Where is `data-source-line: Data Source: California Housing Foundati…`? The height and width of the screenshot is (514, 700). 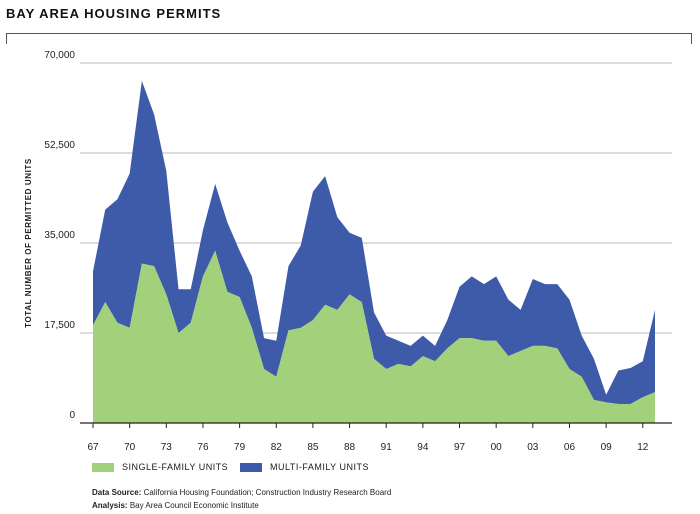 data-source-line: Data Source: California Housing Foundati… is located at coordinates (241, 492).